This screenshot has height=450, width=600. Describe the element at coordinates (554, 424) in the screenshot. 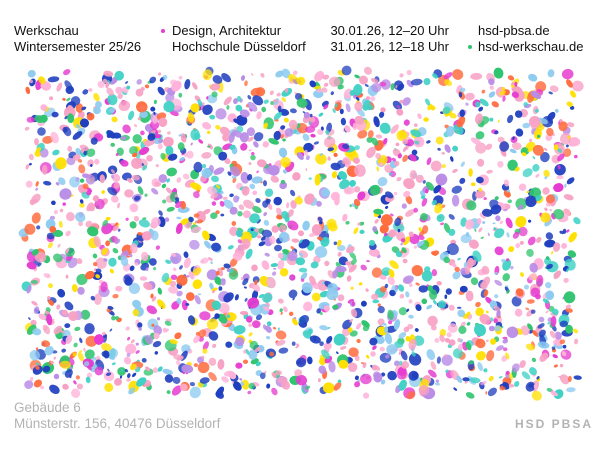

I see `logo: HSD PBSA` at that location.